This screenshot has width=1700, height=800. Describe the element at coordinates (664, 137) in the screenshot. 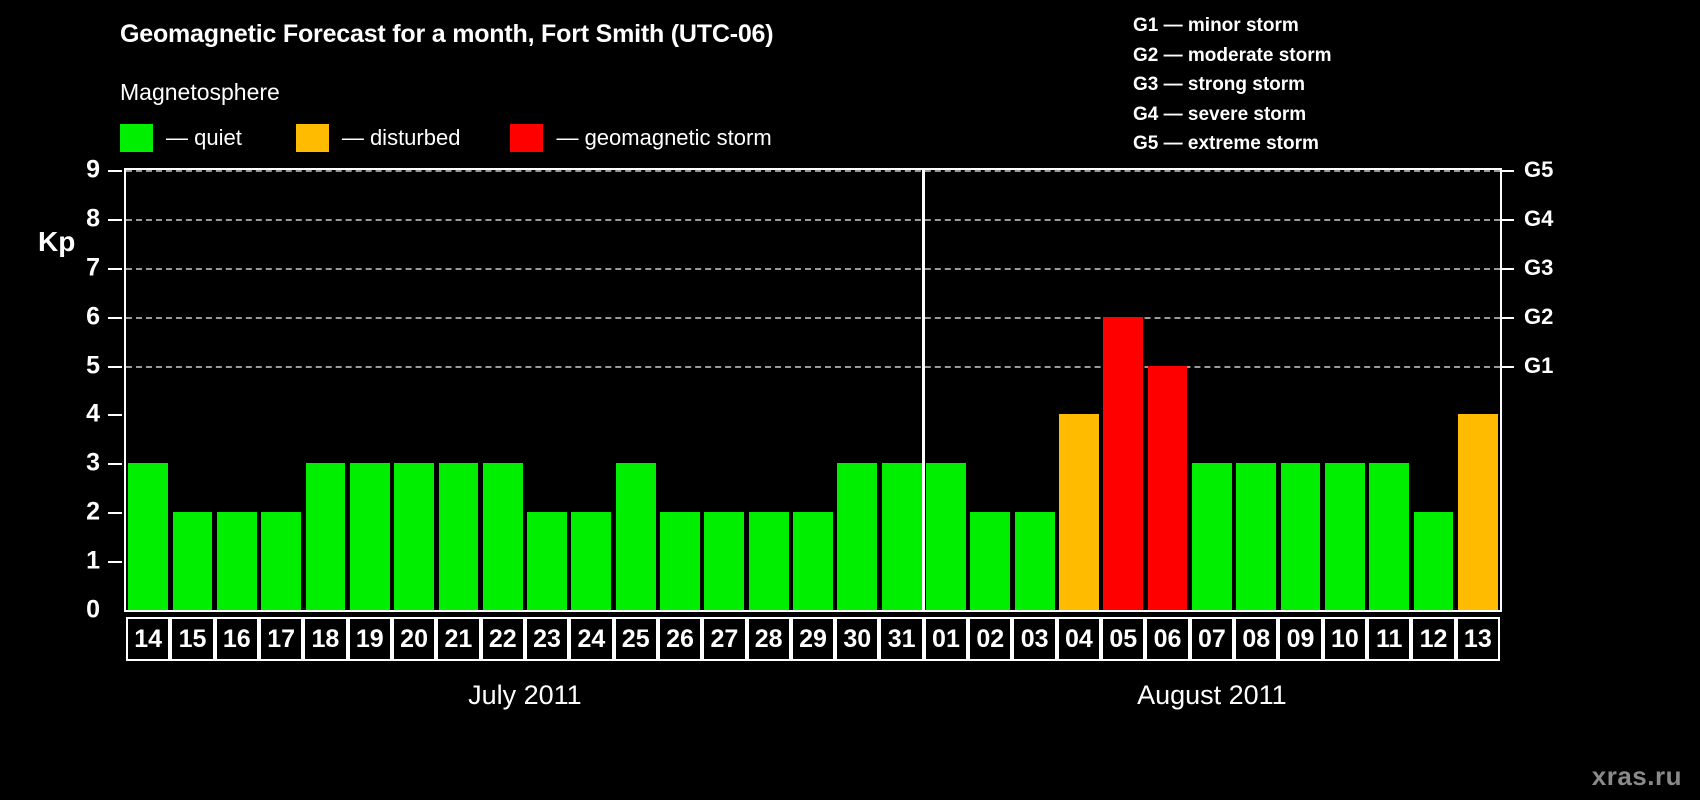

I see `legend-label-storm: — geomagnetic storm` at that location.